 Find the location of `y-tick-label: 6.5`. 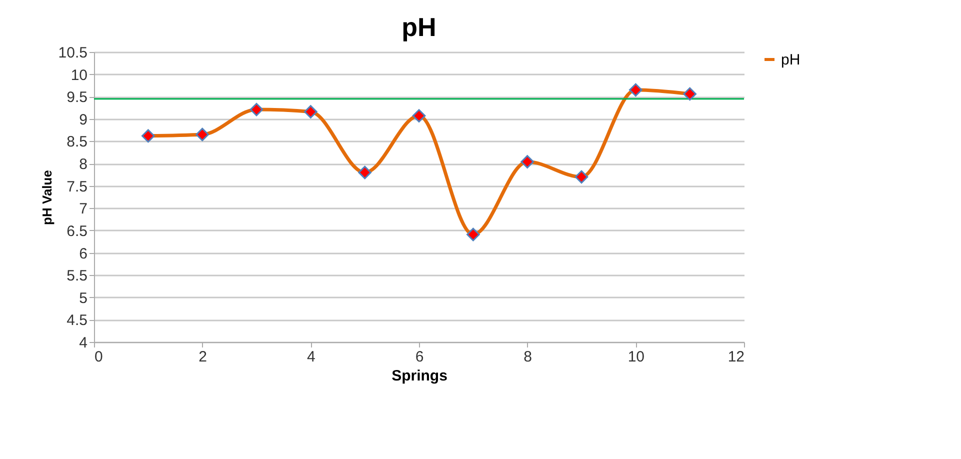

y-tick-label: 6.5 is located at coordinates (77, 231).